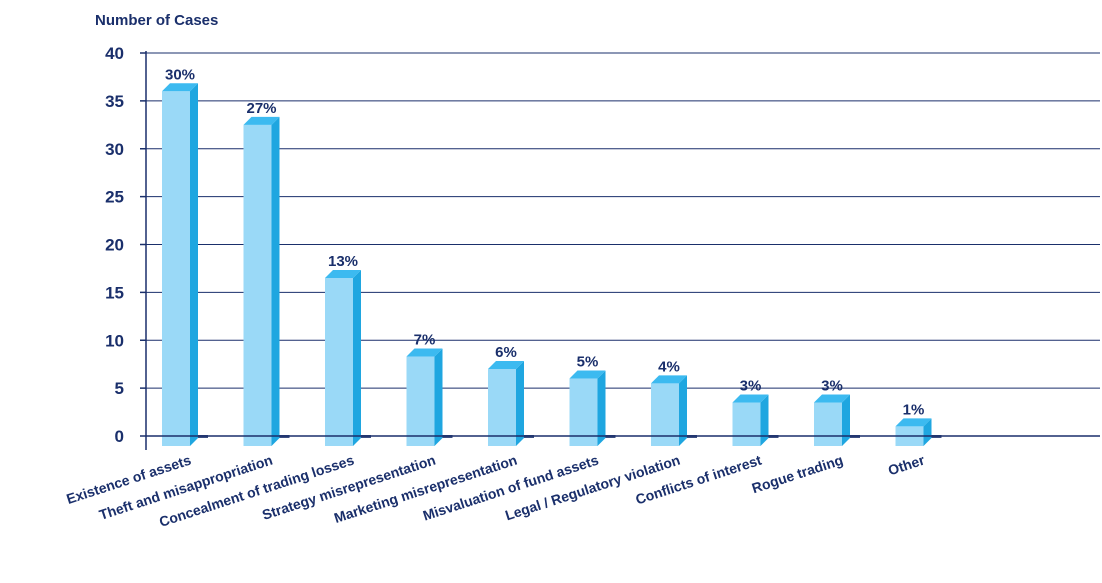 This screenshot has width=1102, height=583. I want to click on y-tick-label: 35, so click(114, 101).